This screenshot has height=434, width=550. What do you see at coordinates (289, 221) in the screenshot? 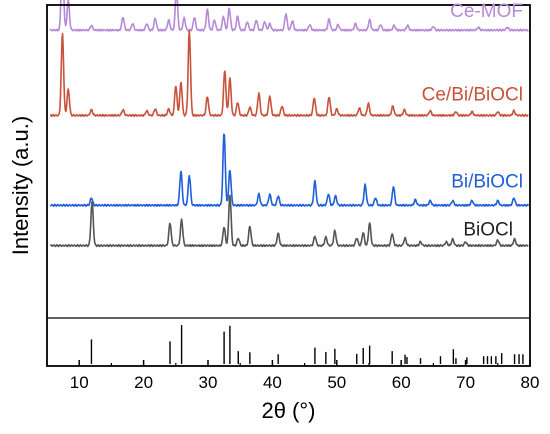
I see `series-line-biocl` at bounding box center [289, 221].